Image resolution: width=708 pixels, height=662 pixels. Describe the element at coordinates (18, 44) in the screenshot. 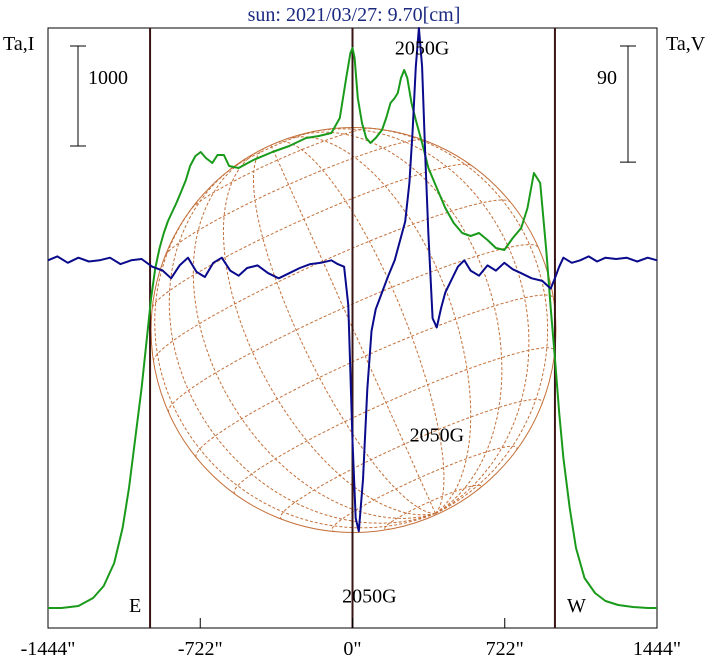

I see `left-axis-label: Ta,I` at that location.